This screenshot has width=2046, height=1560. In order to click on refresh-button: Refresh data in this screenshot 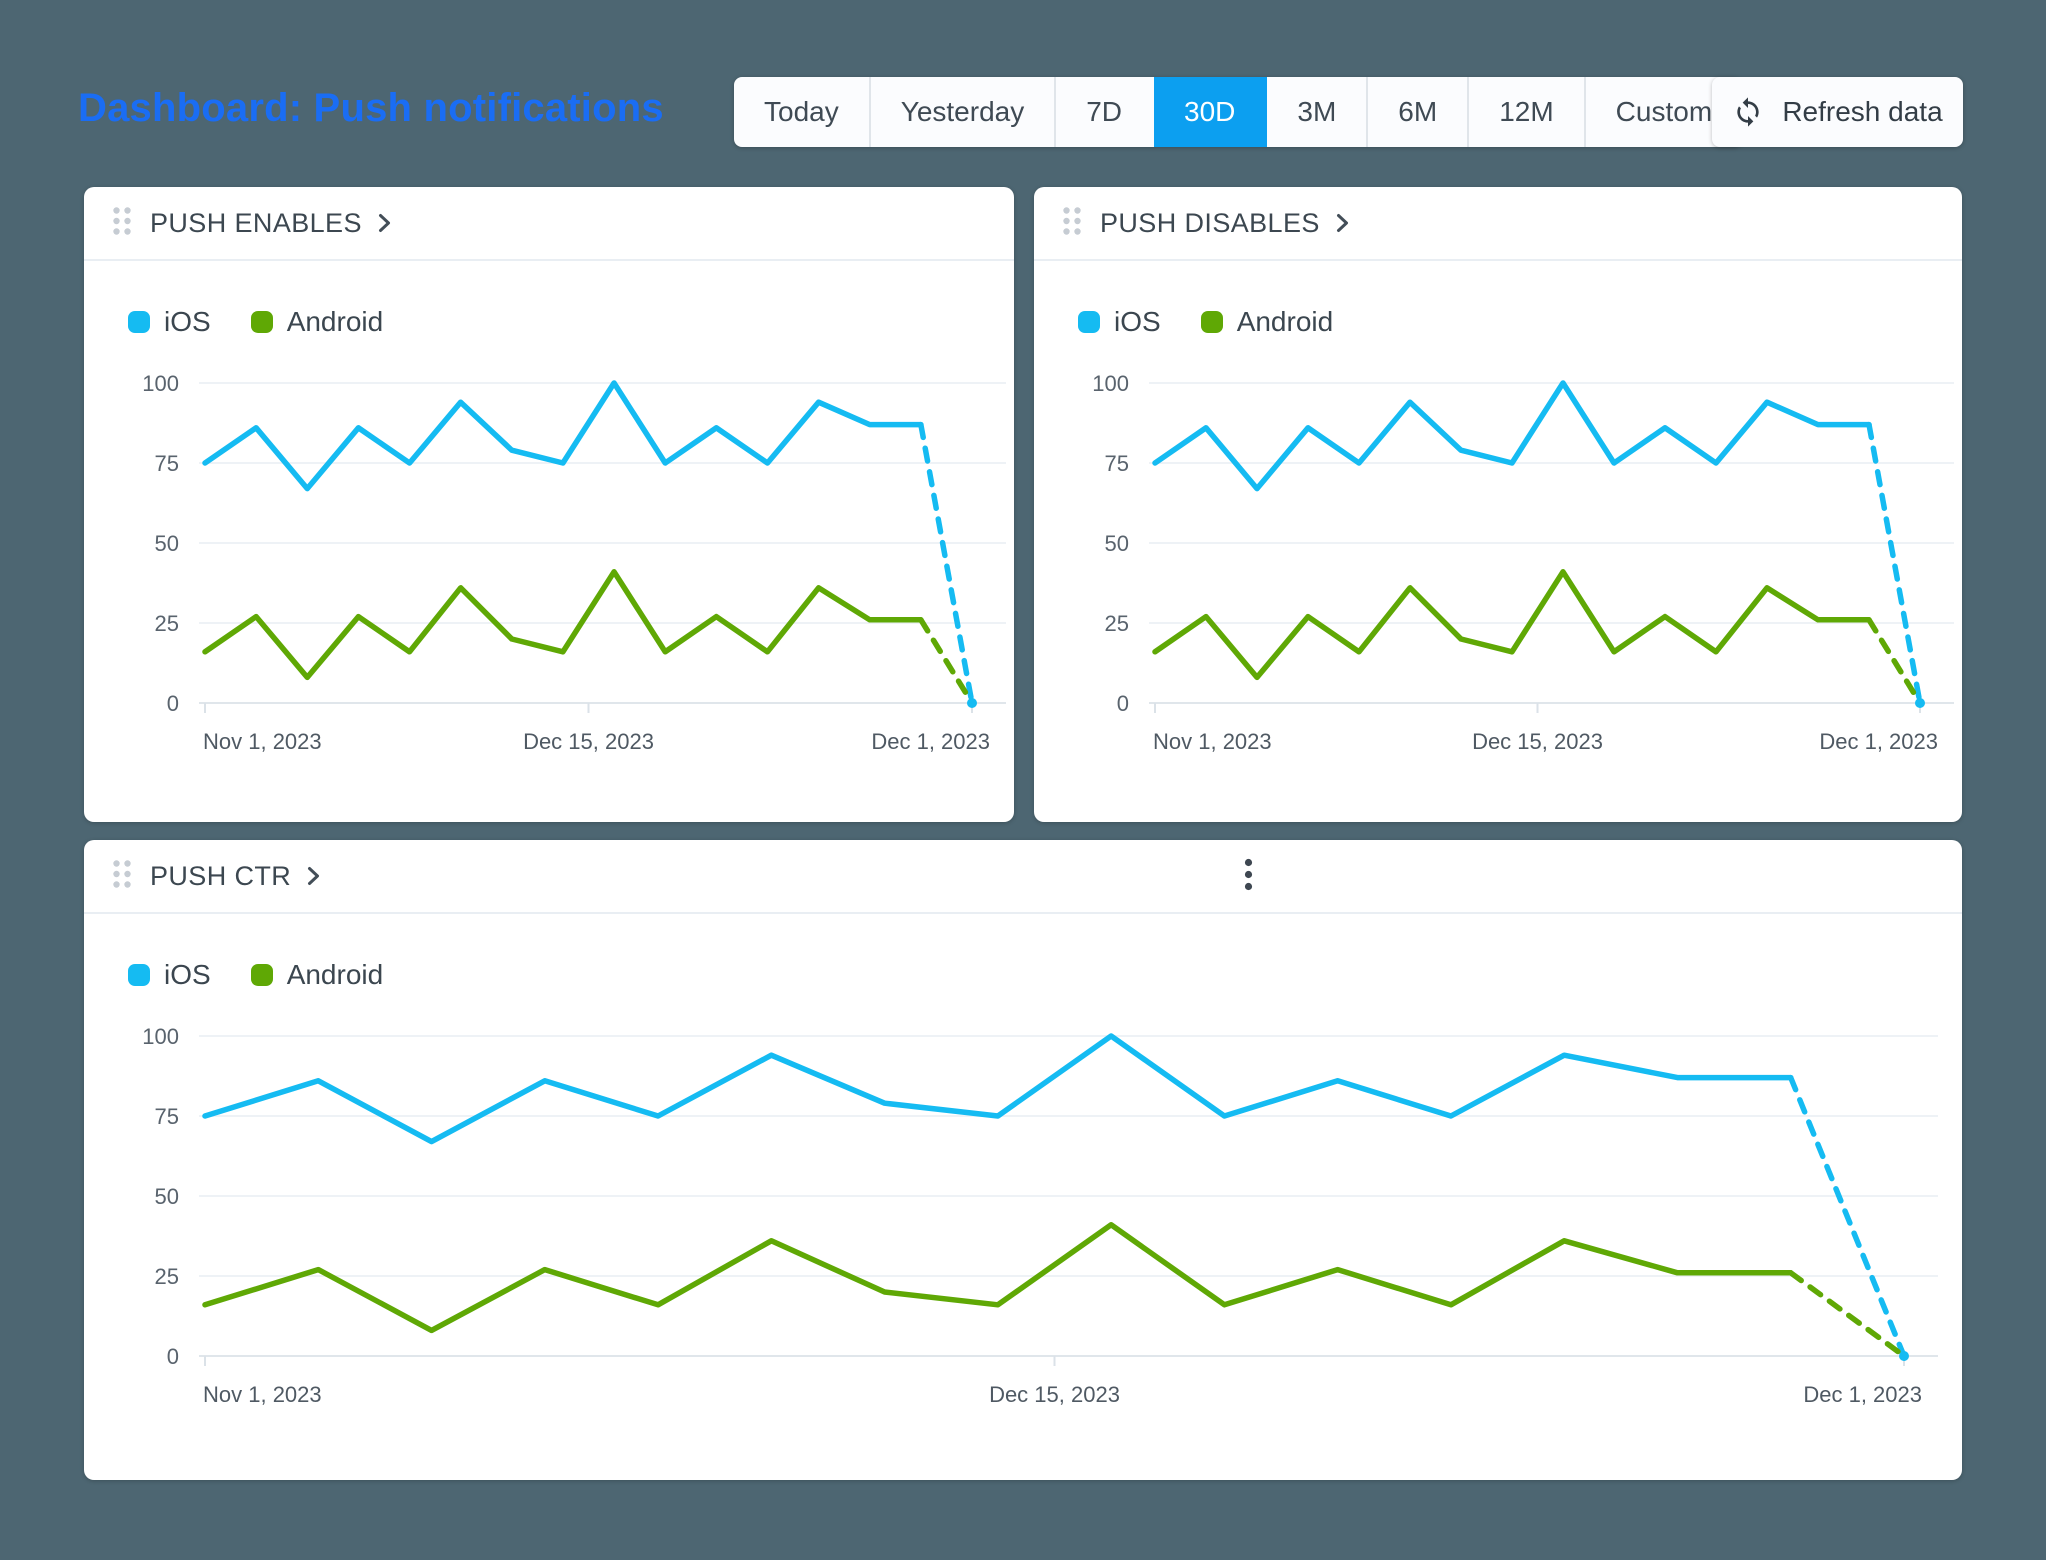, I will do `click(1837, 112)`.